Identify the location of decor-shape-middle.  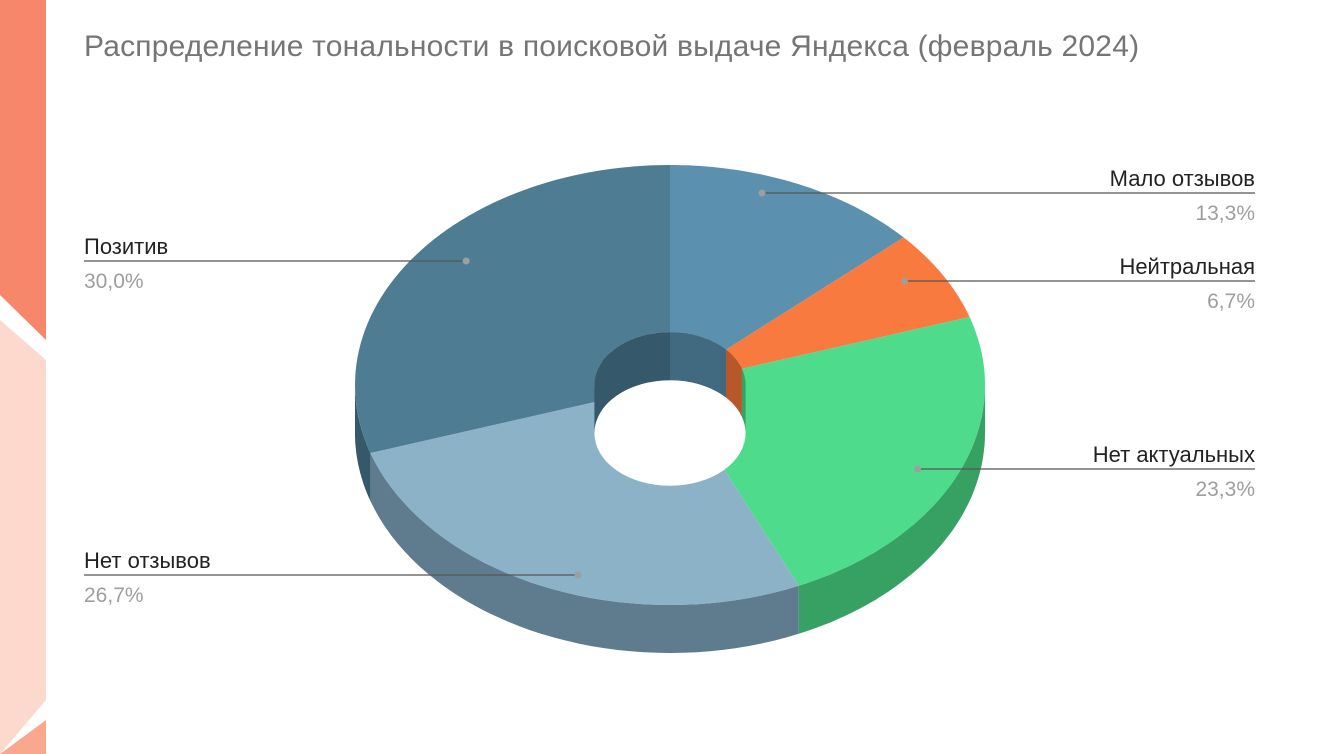
(23, 537).